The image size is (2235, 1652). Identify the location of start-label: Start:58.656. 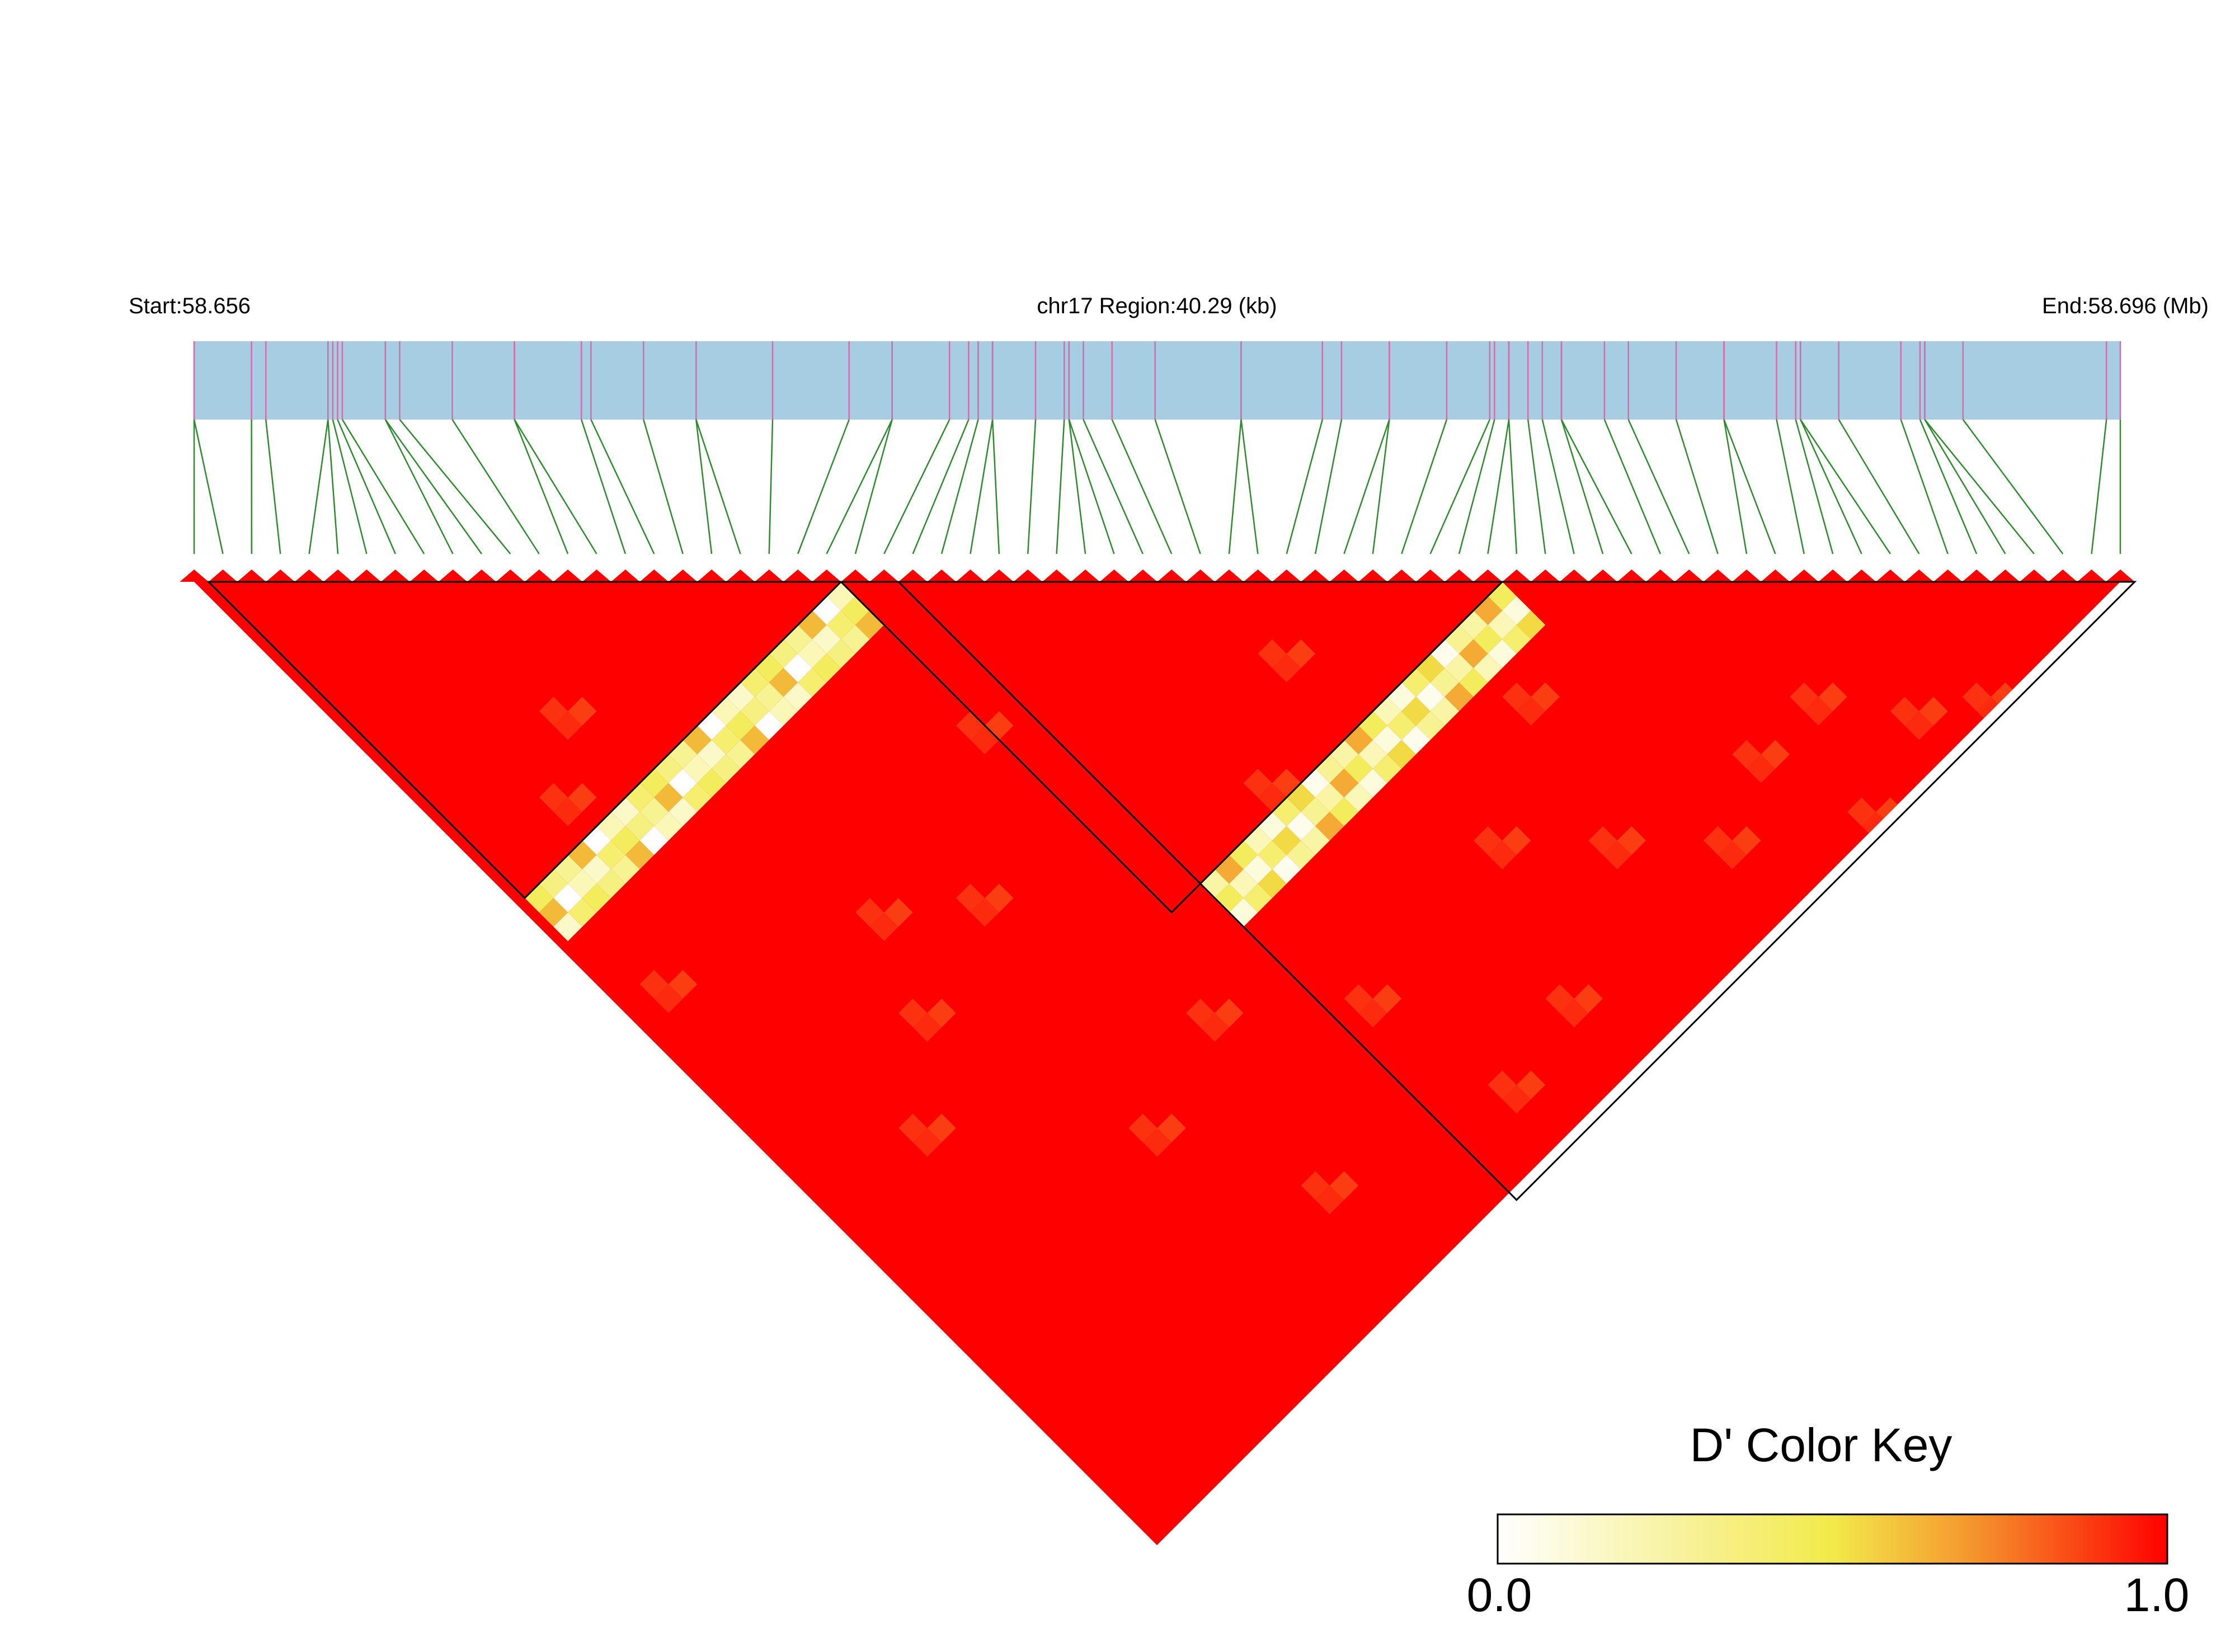
(190, 306).